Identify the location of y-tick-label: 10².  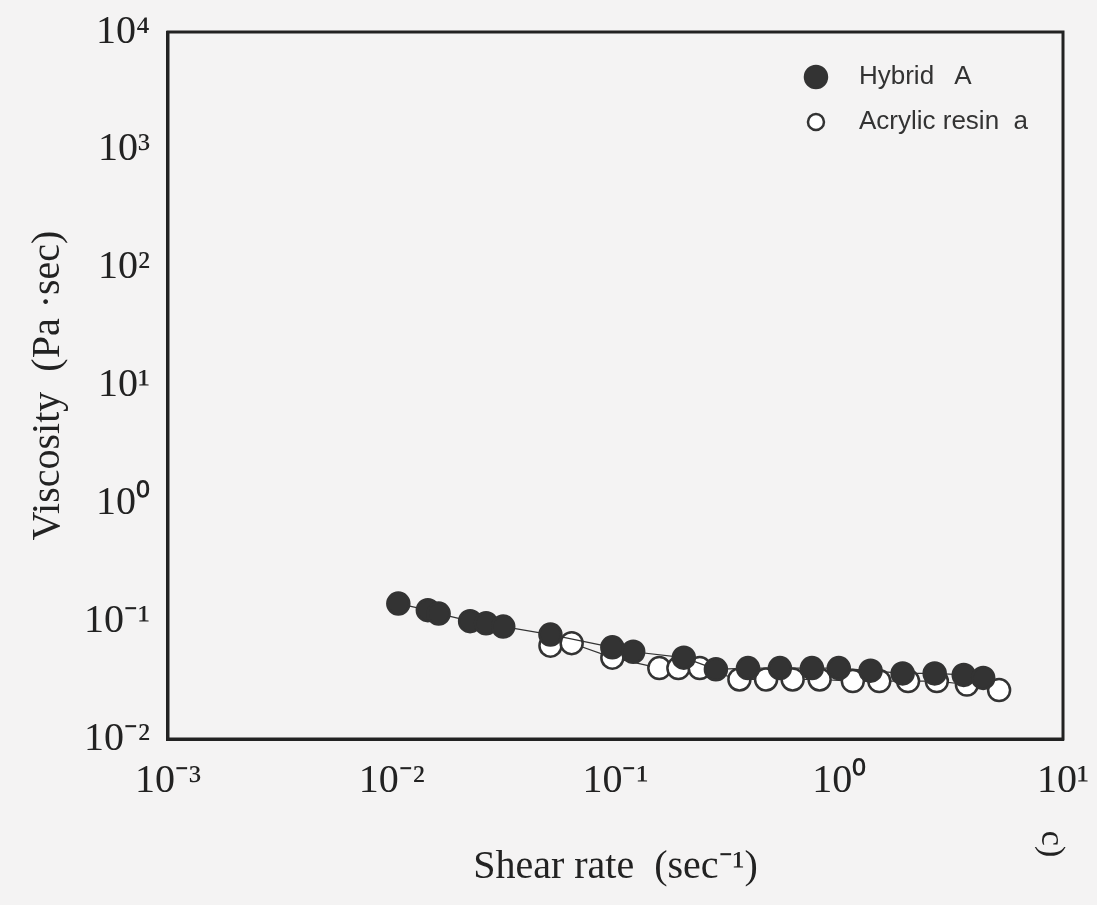
(123, 265).